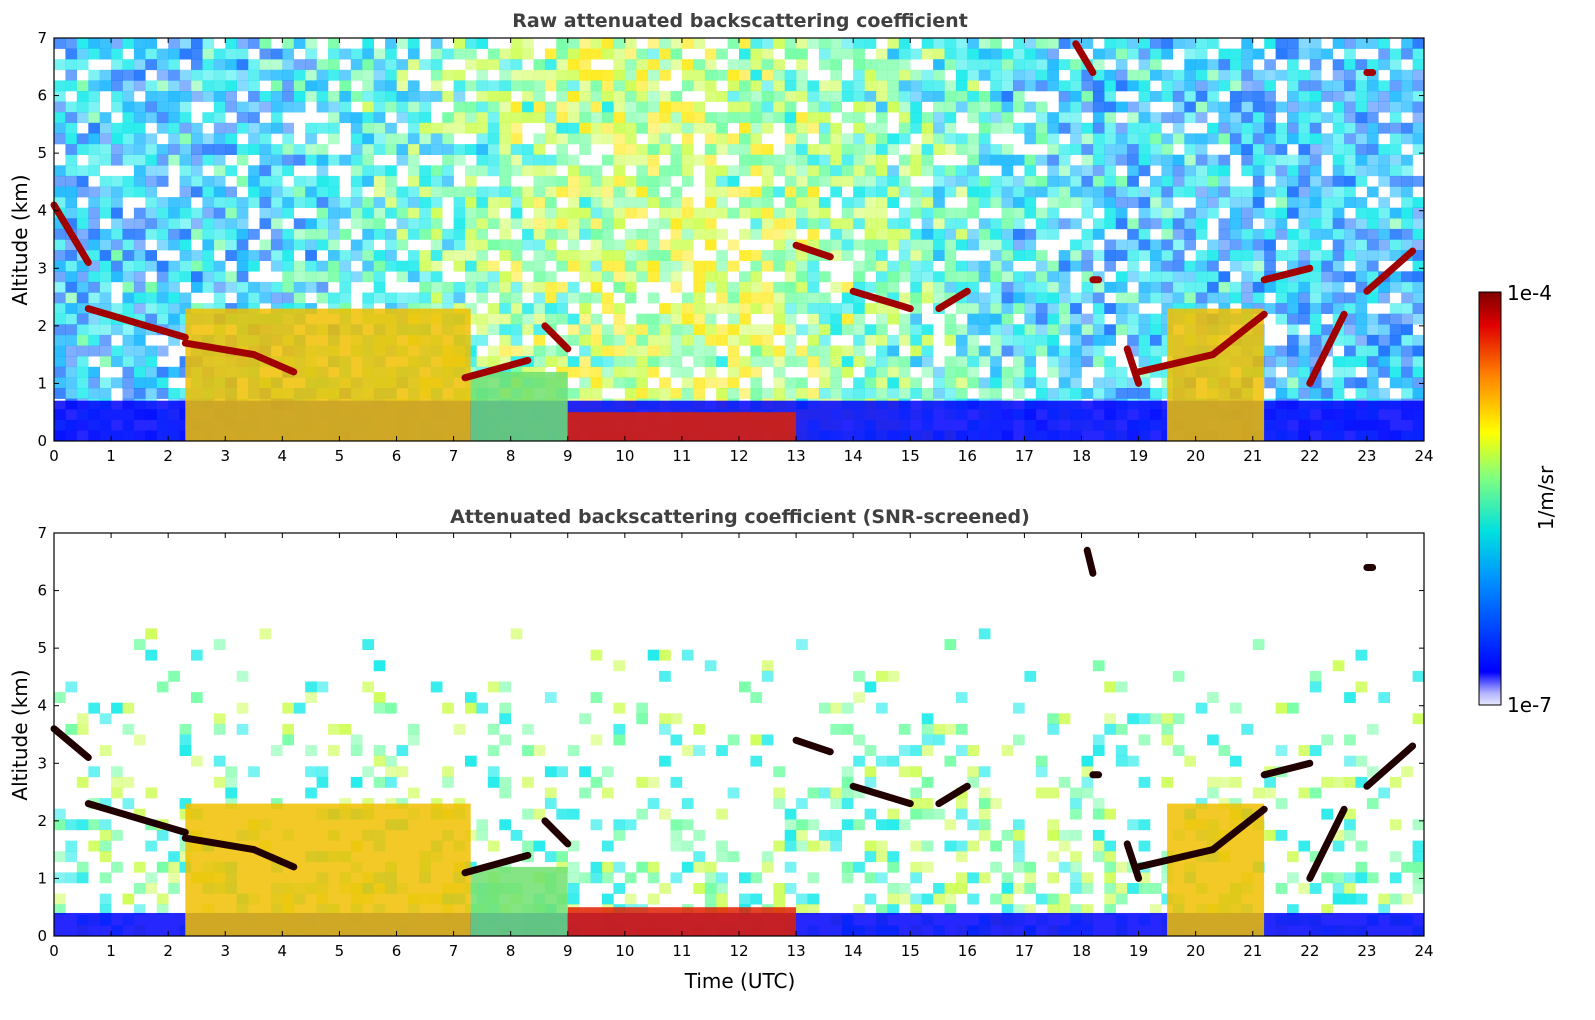 The image size is (1595, 1020). What do you see at coordinates (225, 951) in the screenshot?
I see `x-tick-label: 3` at bounding box center [225, 951].